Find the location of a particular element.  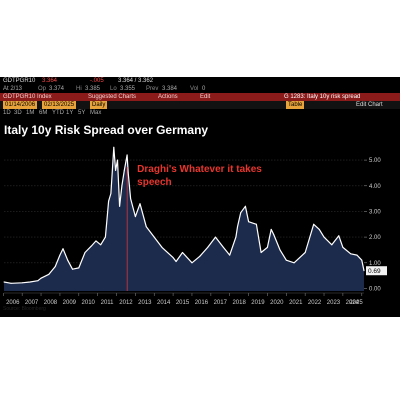

x-tick-label: 2021 is located at coordinates (296, 303).